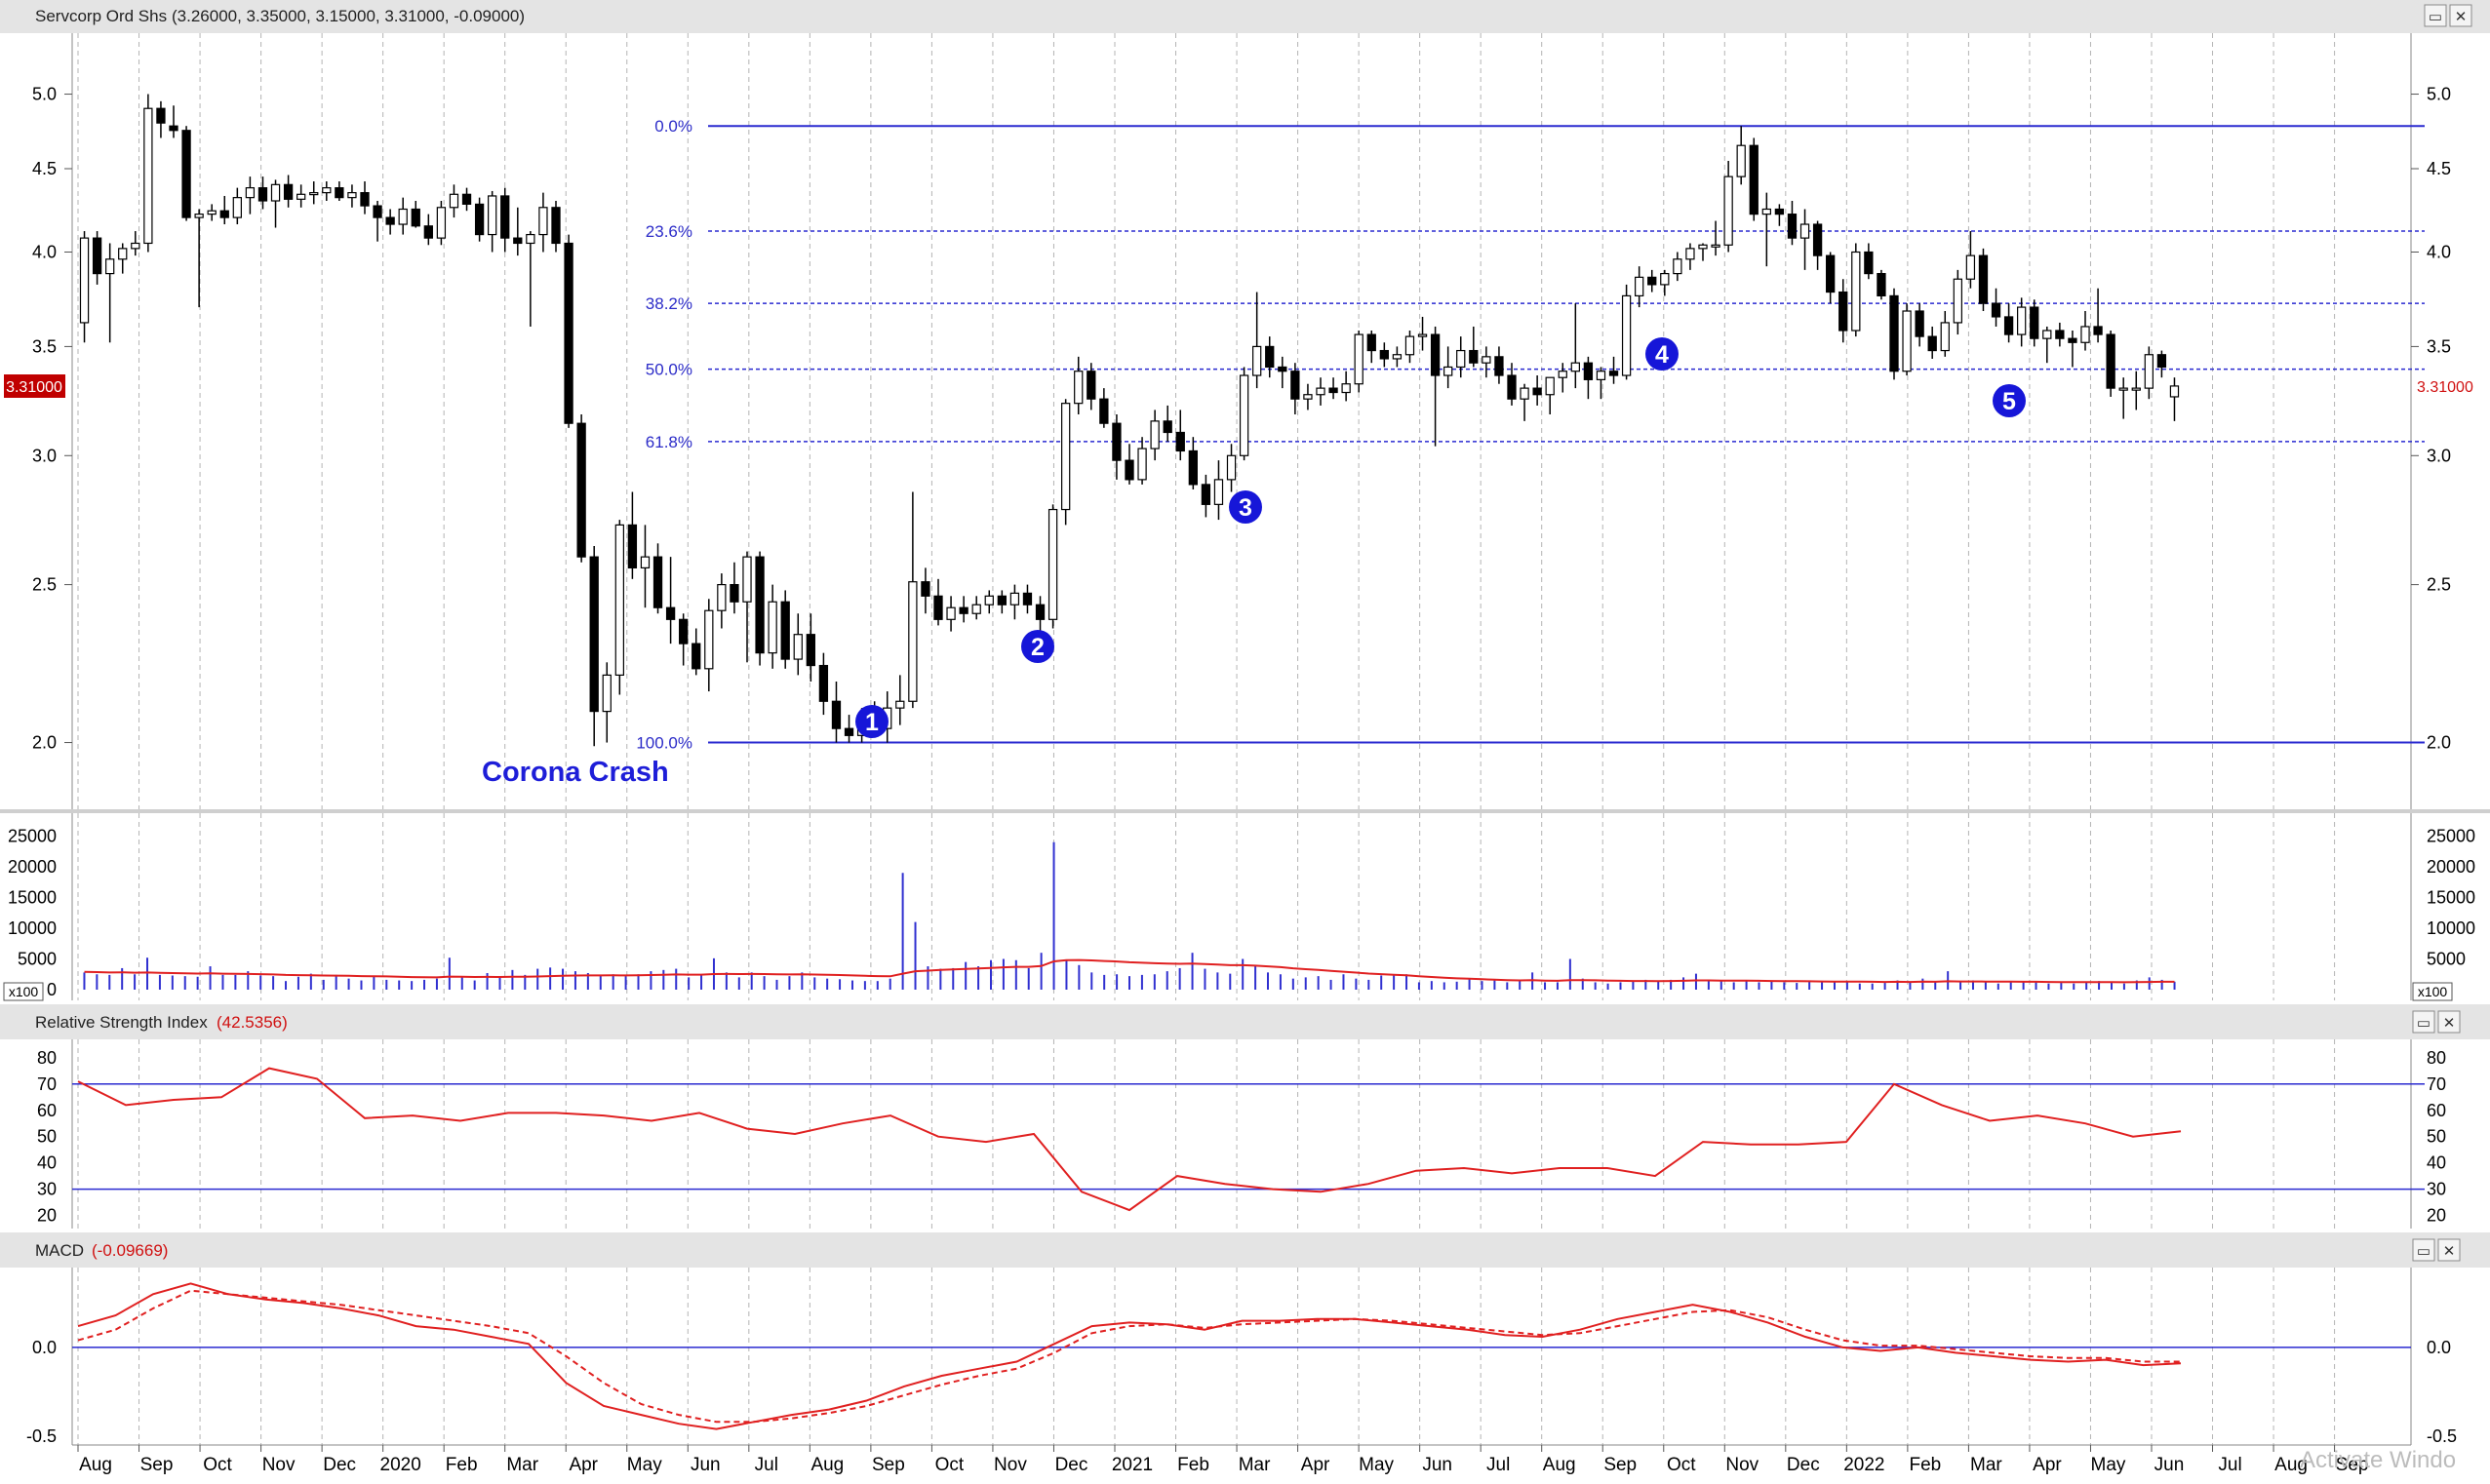 The width and height of the screenshot is (2490, 1484). Describe the element at coordinates (2229, 1465) in the screenshot. I see `x-tick-label: Jul` at that location.